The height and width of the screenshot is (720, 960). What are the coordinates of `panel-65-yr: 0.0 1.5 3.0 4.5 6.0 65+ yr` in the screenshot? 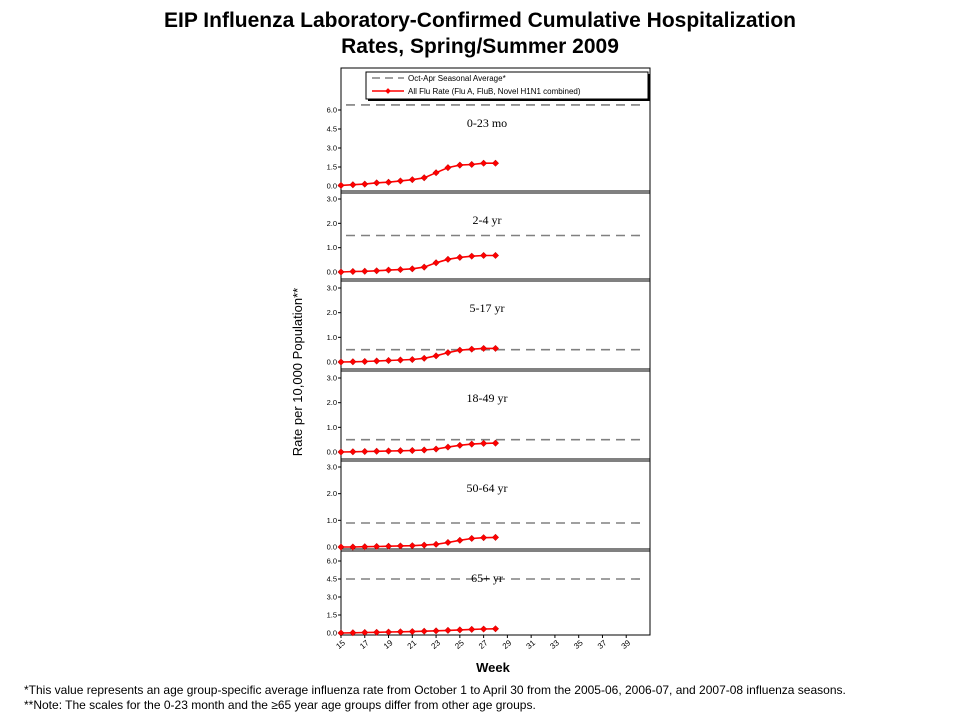 It's located at (488, 594).